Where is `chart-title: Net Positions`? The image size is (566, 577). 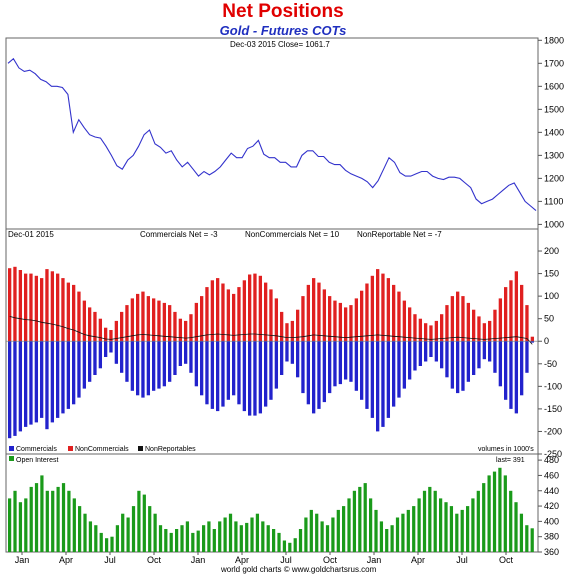 chart-title: Net Positions is located at coordinates (283, 11).